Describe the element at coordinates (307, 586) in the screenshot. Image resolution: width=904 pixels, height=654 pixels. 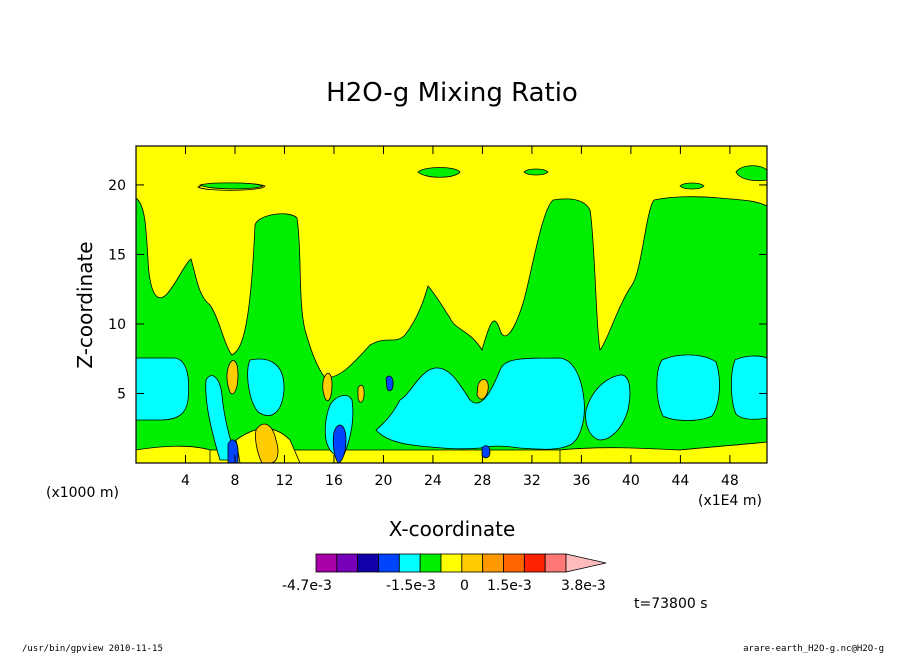
I see `colorbar-label: -4.7e-3` at that location.